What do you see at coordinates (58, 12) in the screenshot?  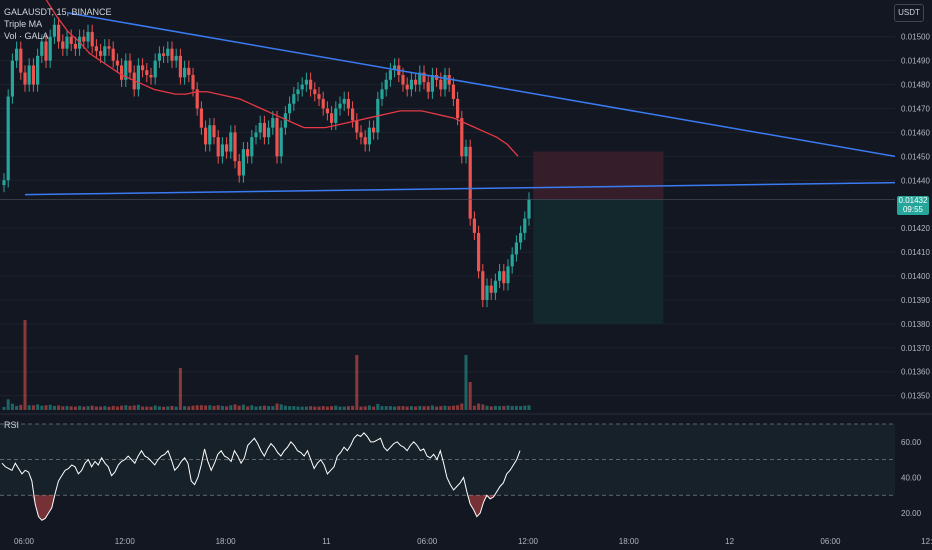 I see `symbol-line: GALAUSDT, 15, BINANCE` at bounding box center [58, 12].